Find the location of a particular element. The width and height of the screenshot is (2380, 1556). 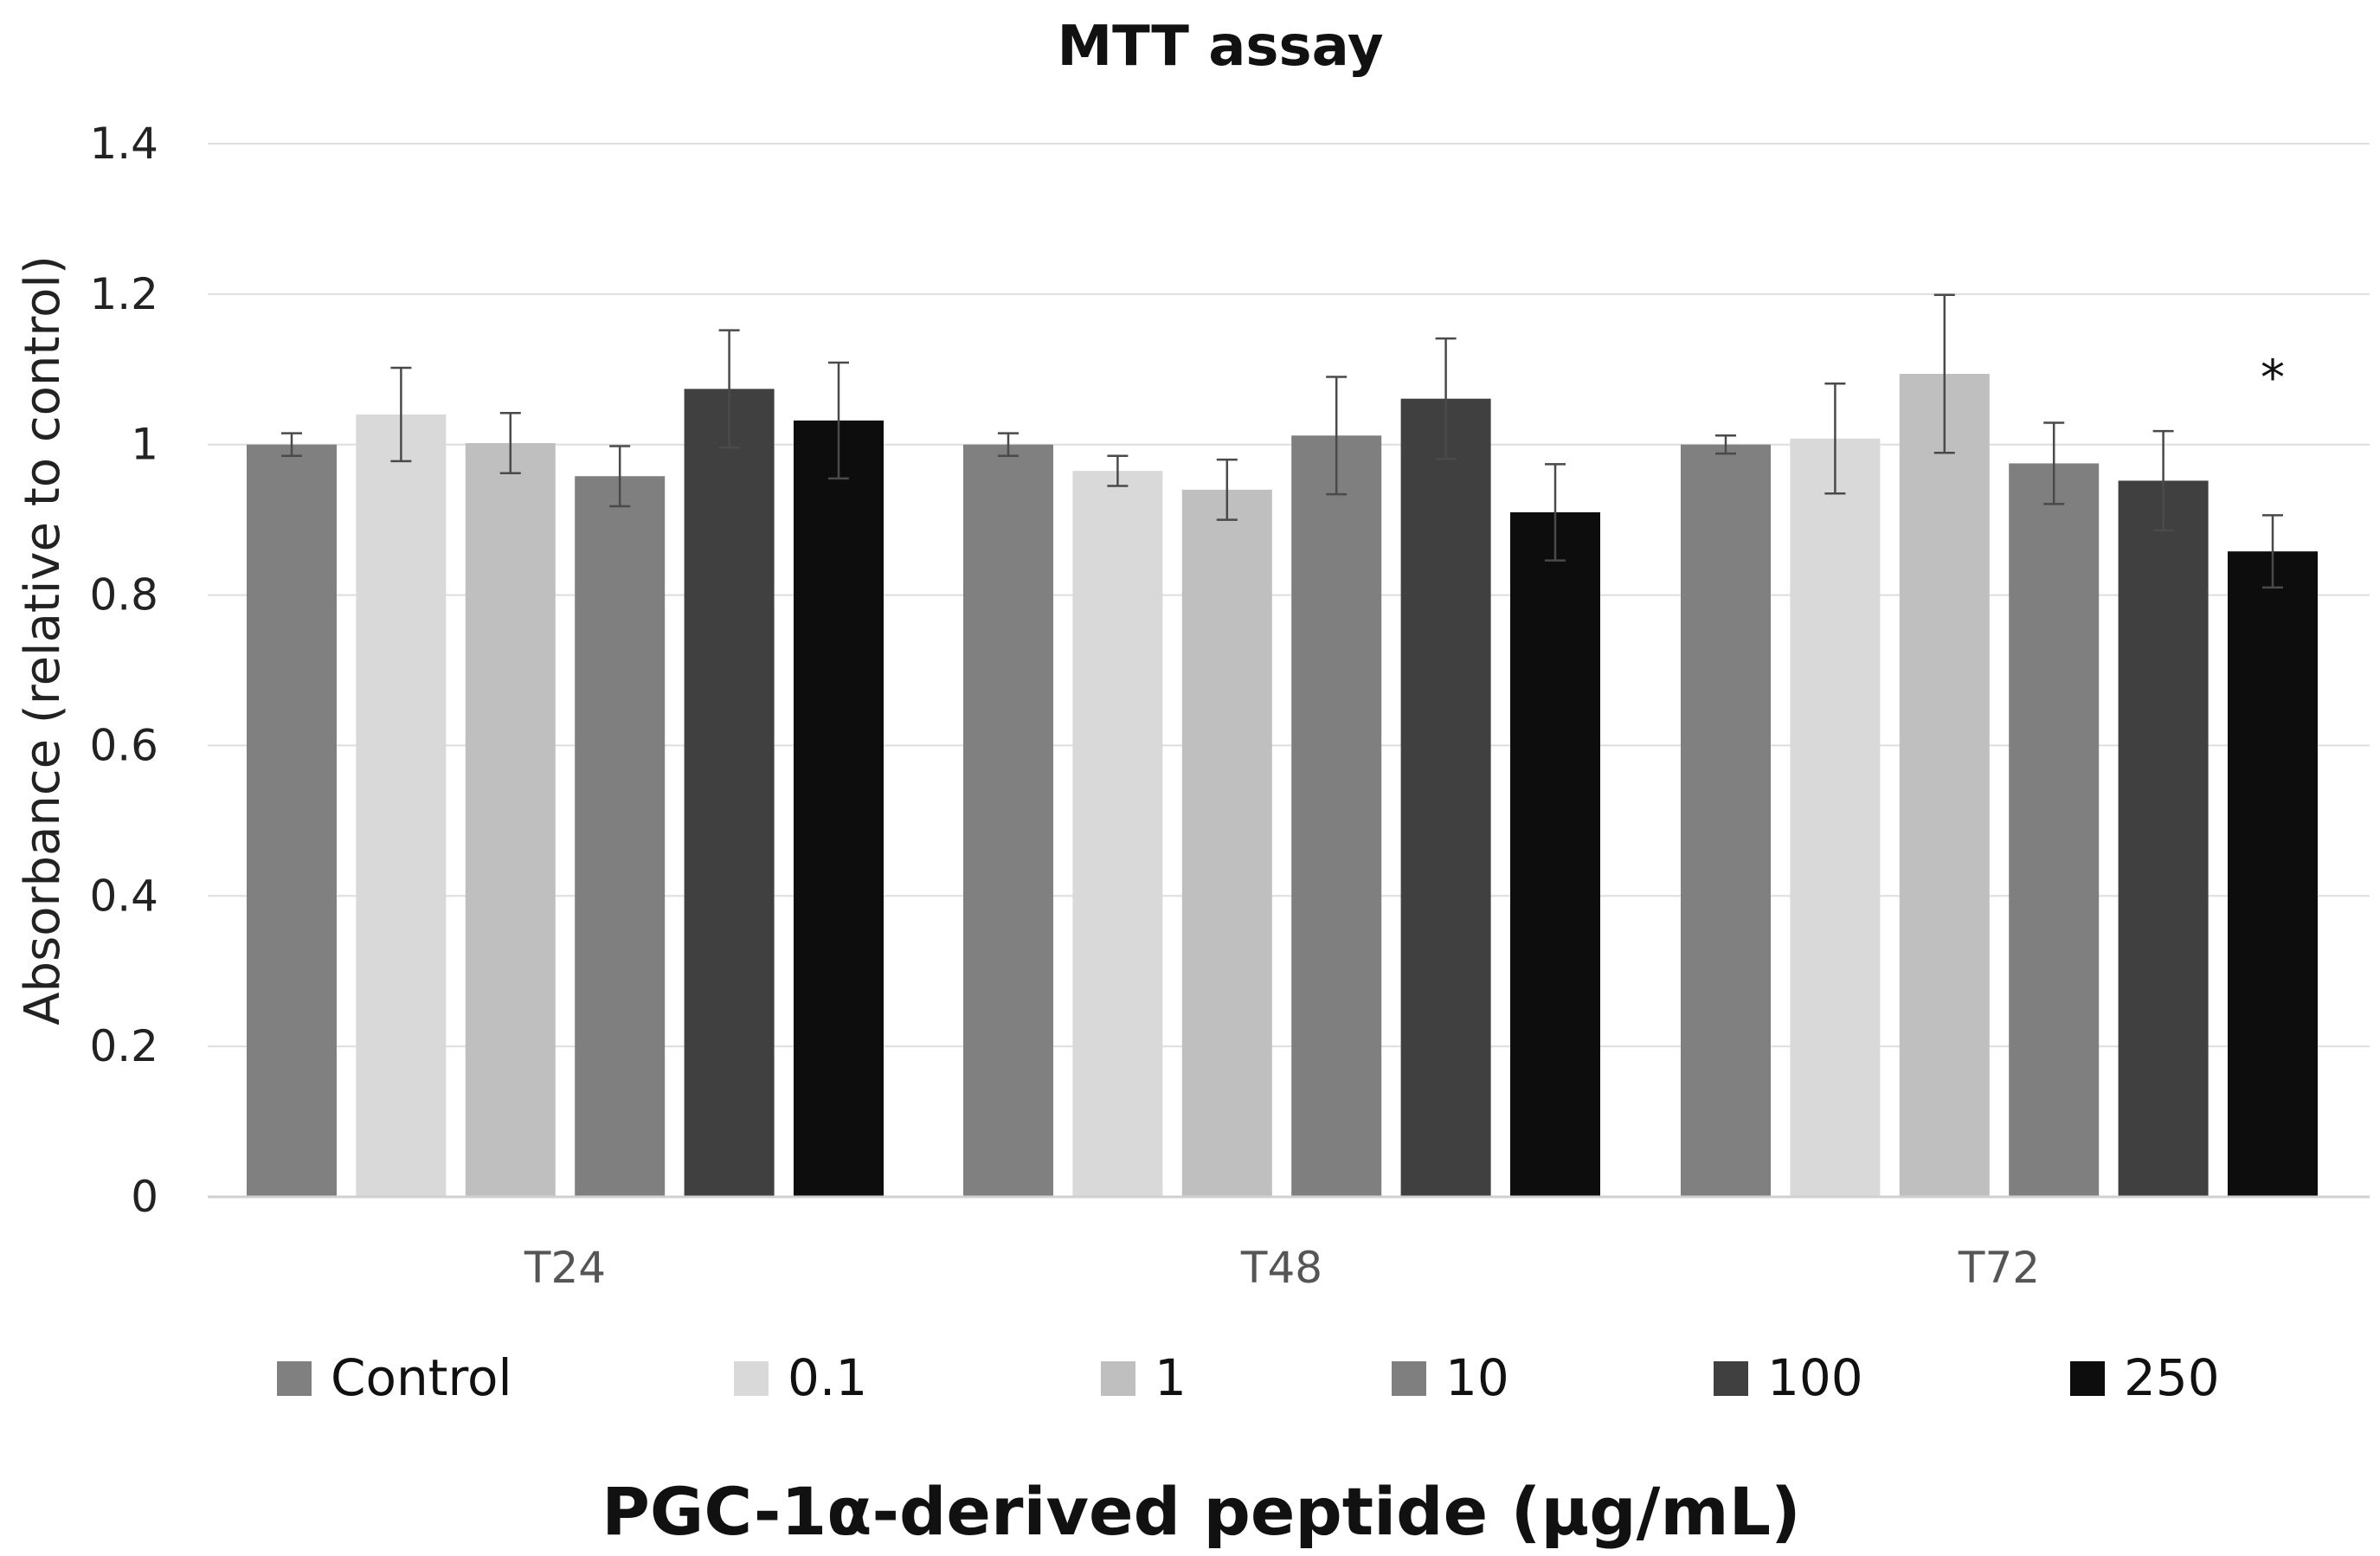

y-tick-label-3: 0.6 is located at coordinates (123, 745).